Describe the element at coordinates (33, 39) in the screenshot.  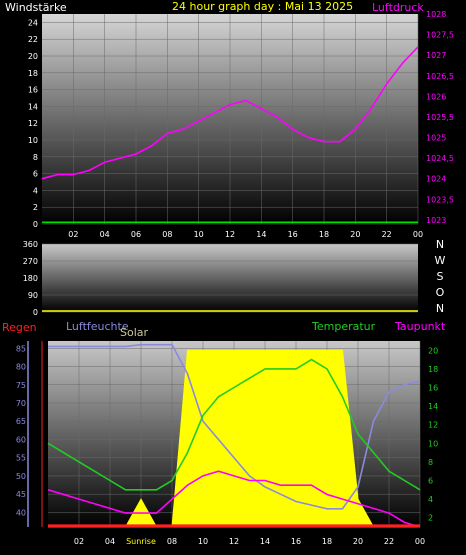
I see `y-left-tick-label: 22` at that location.